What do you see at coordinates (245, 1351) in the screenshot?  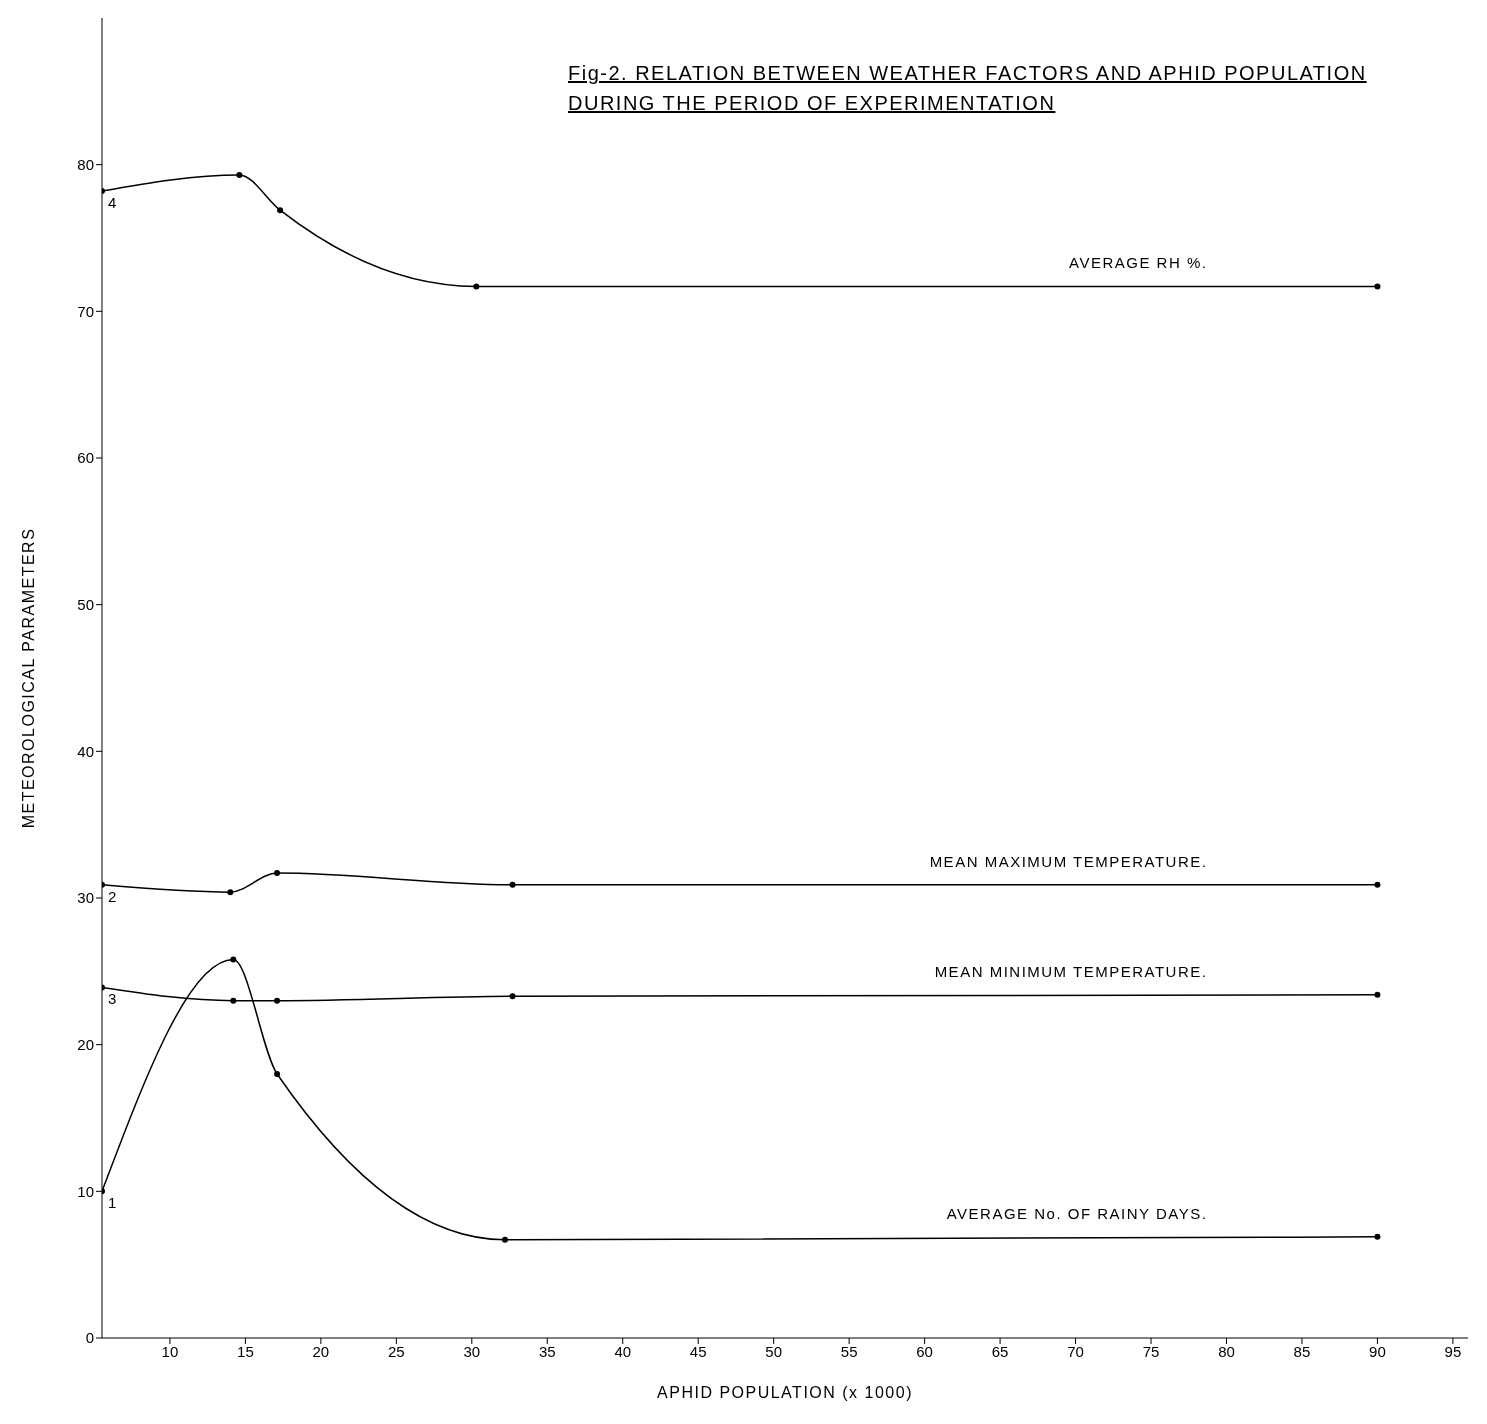 I see `x-tick-label: 15` at bounding box center [245, 1351].